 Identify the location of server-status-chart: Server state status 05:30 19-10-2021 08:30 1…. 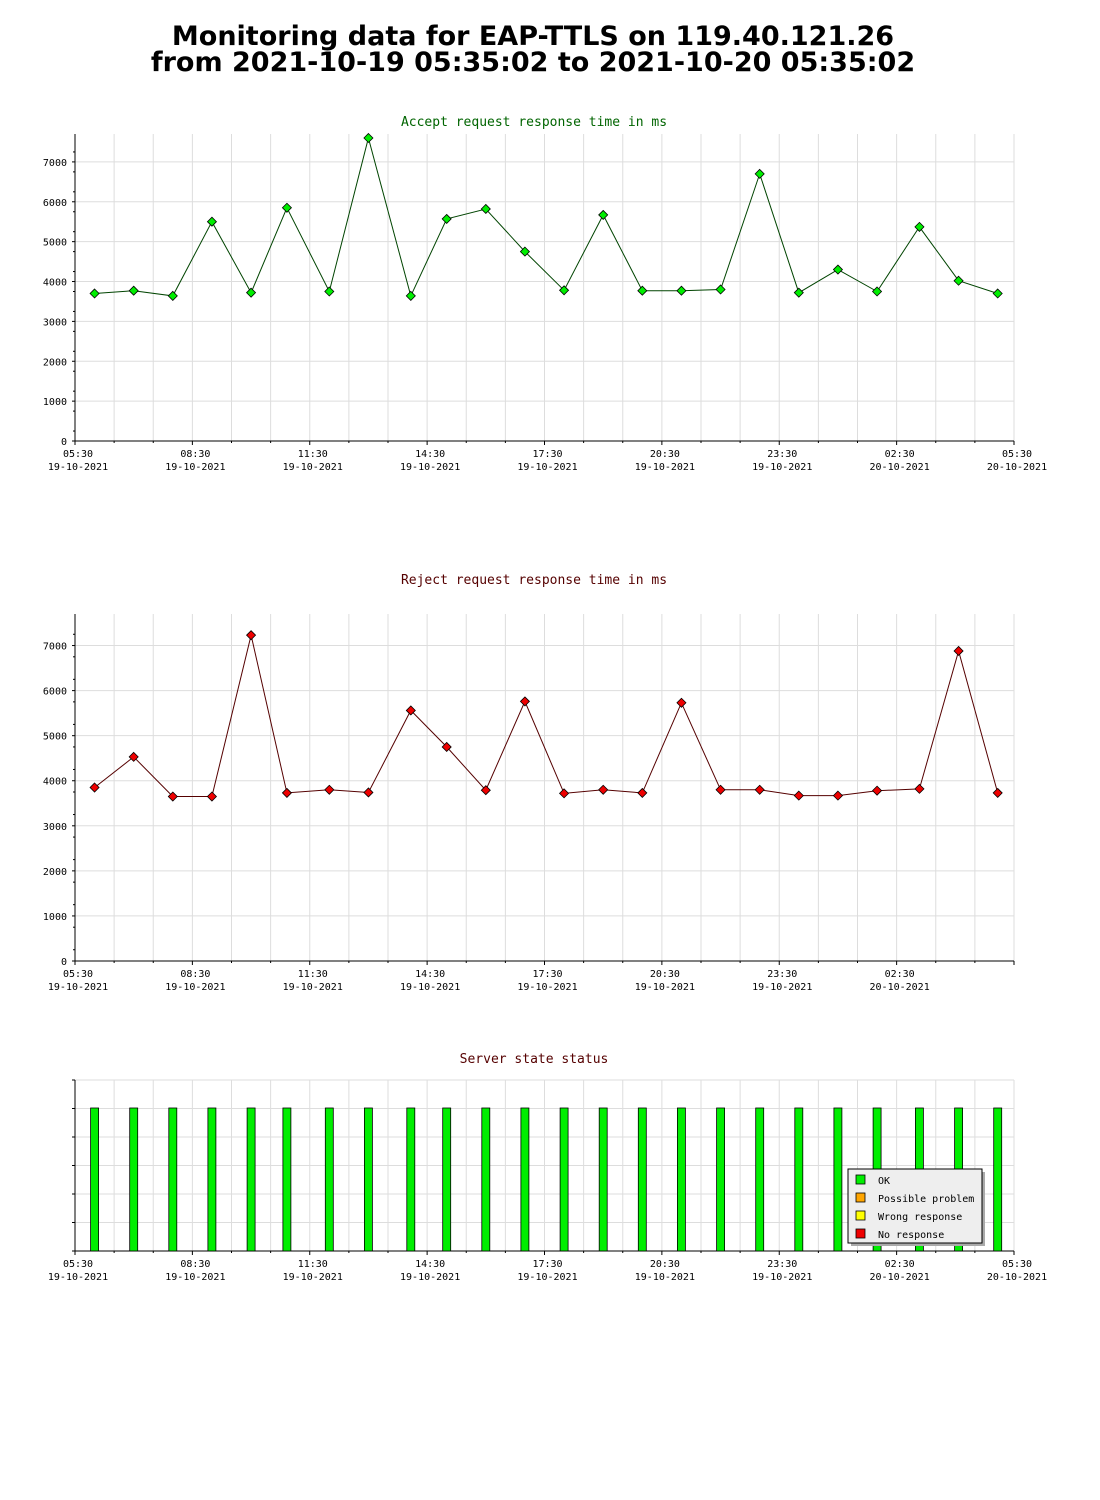
(547, 1167).